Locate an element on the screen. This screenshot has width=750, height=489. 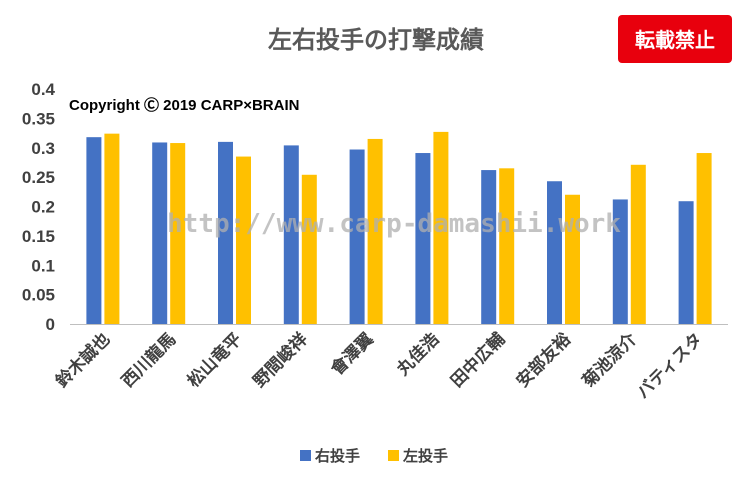
x-tick-label: 菊池涼介 is located at coordinates (610, 360).